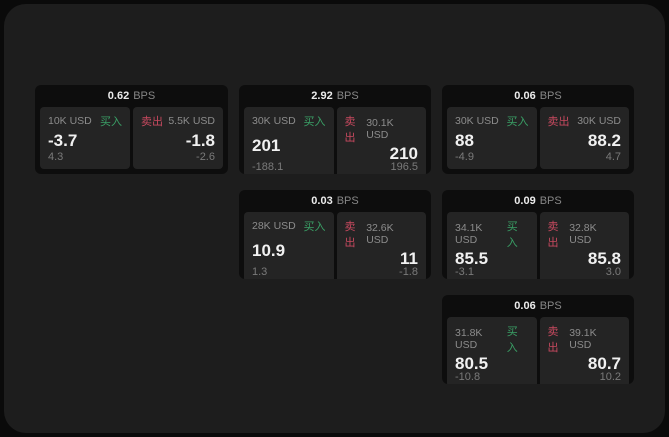 The width and height of the screenshot is (669, 437). What do you see at coordinates (63, 140) in the screenshot?
I see `buy-price: -3.7` at bounding box center [63, 140].